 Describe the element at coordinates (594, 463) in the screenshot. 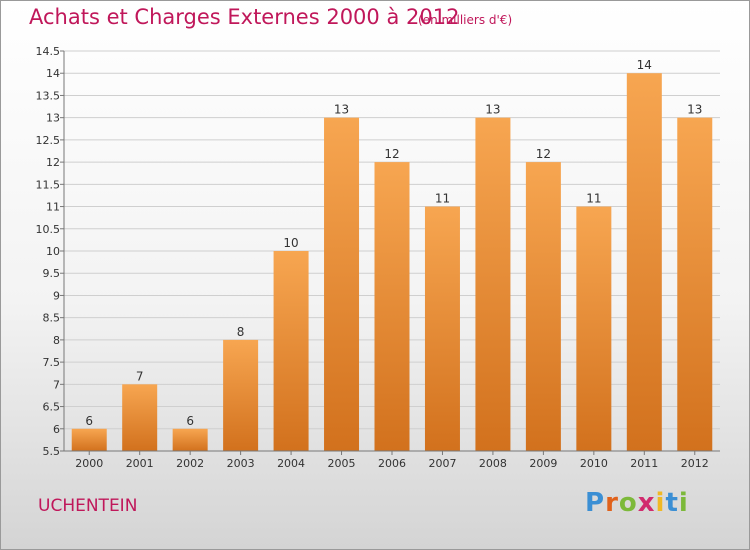

I see `x-tick-label: 2010` at that location.